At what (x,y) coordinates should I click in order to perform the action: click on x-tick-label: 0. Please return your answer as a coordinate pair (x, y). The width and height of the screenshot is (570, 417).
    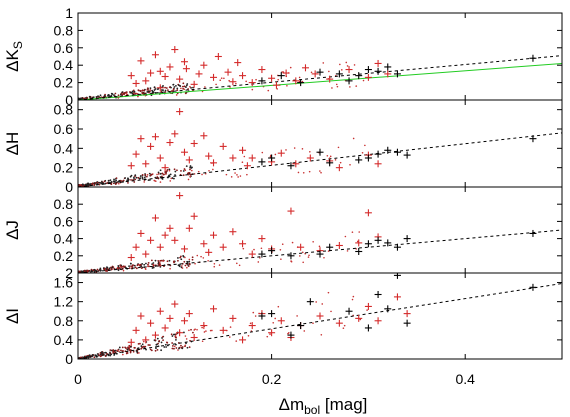
    Looking at the image, I should click on (78, 379).